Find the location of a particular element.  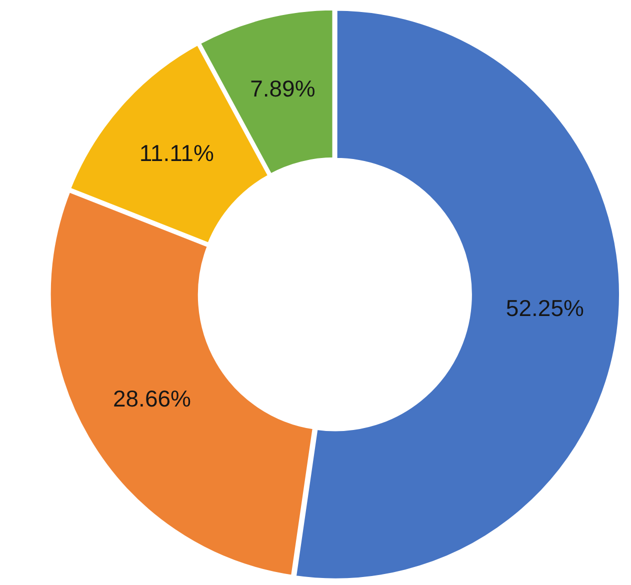

data-label: 52.25% is located at coordinates (545, 308).